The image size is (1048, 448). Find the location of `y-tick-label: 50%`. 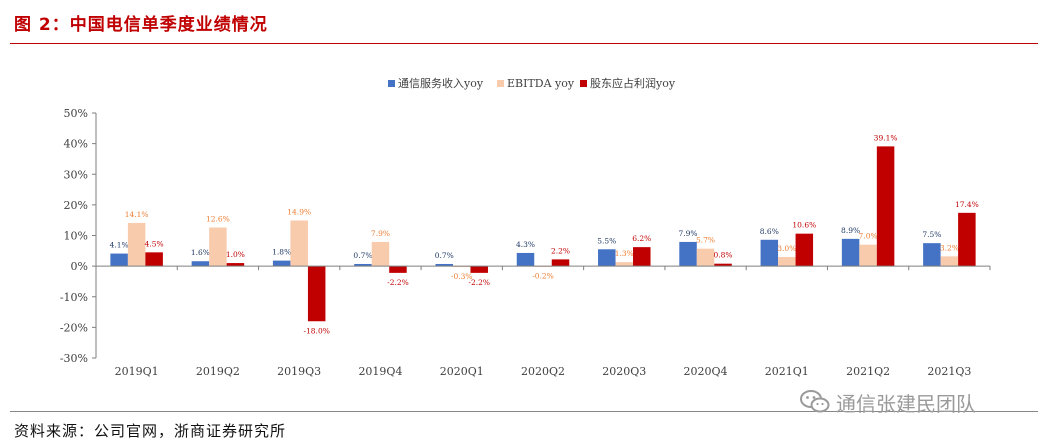

y-tick-label: 50% is located at coordinates (76, 113).